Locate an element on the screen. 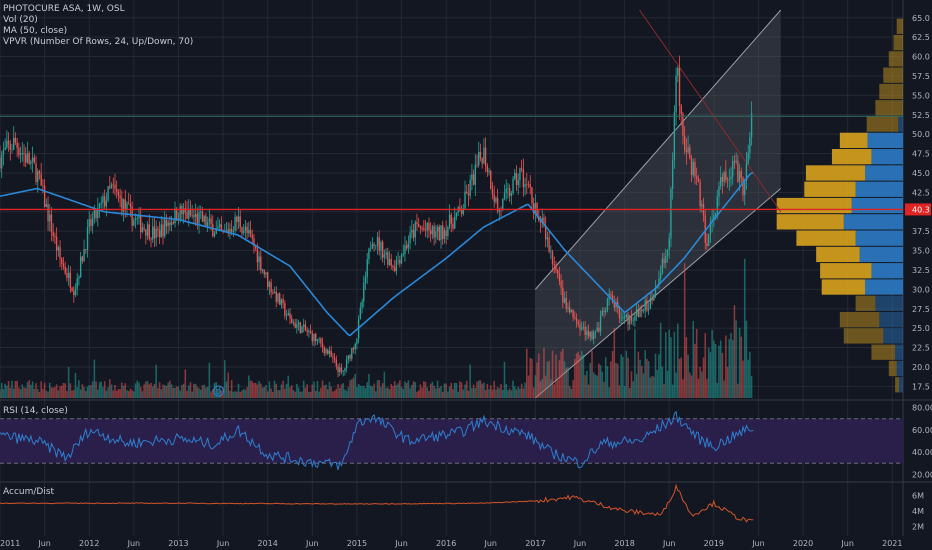 The height and width of the screenshot is (550, 932). volume-indicator-label: Vol (20) is located at coordinates (20, 20).